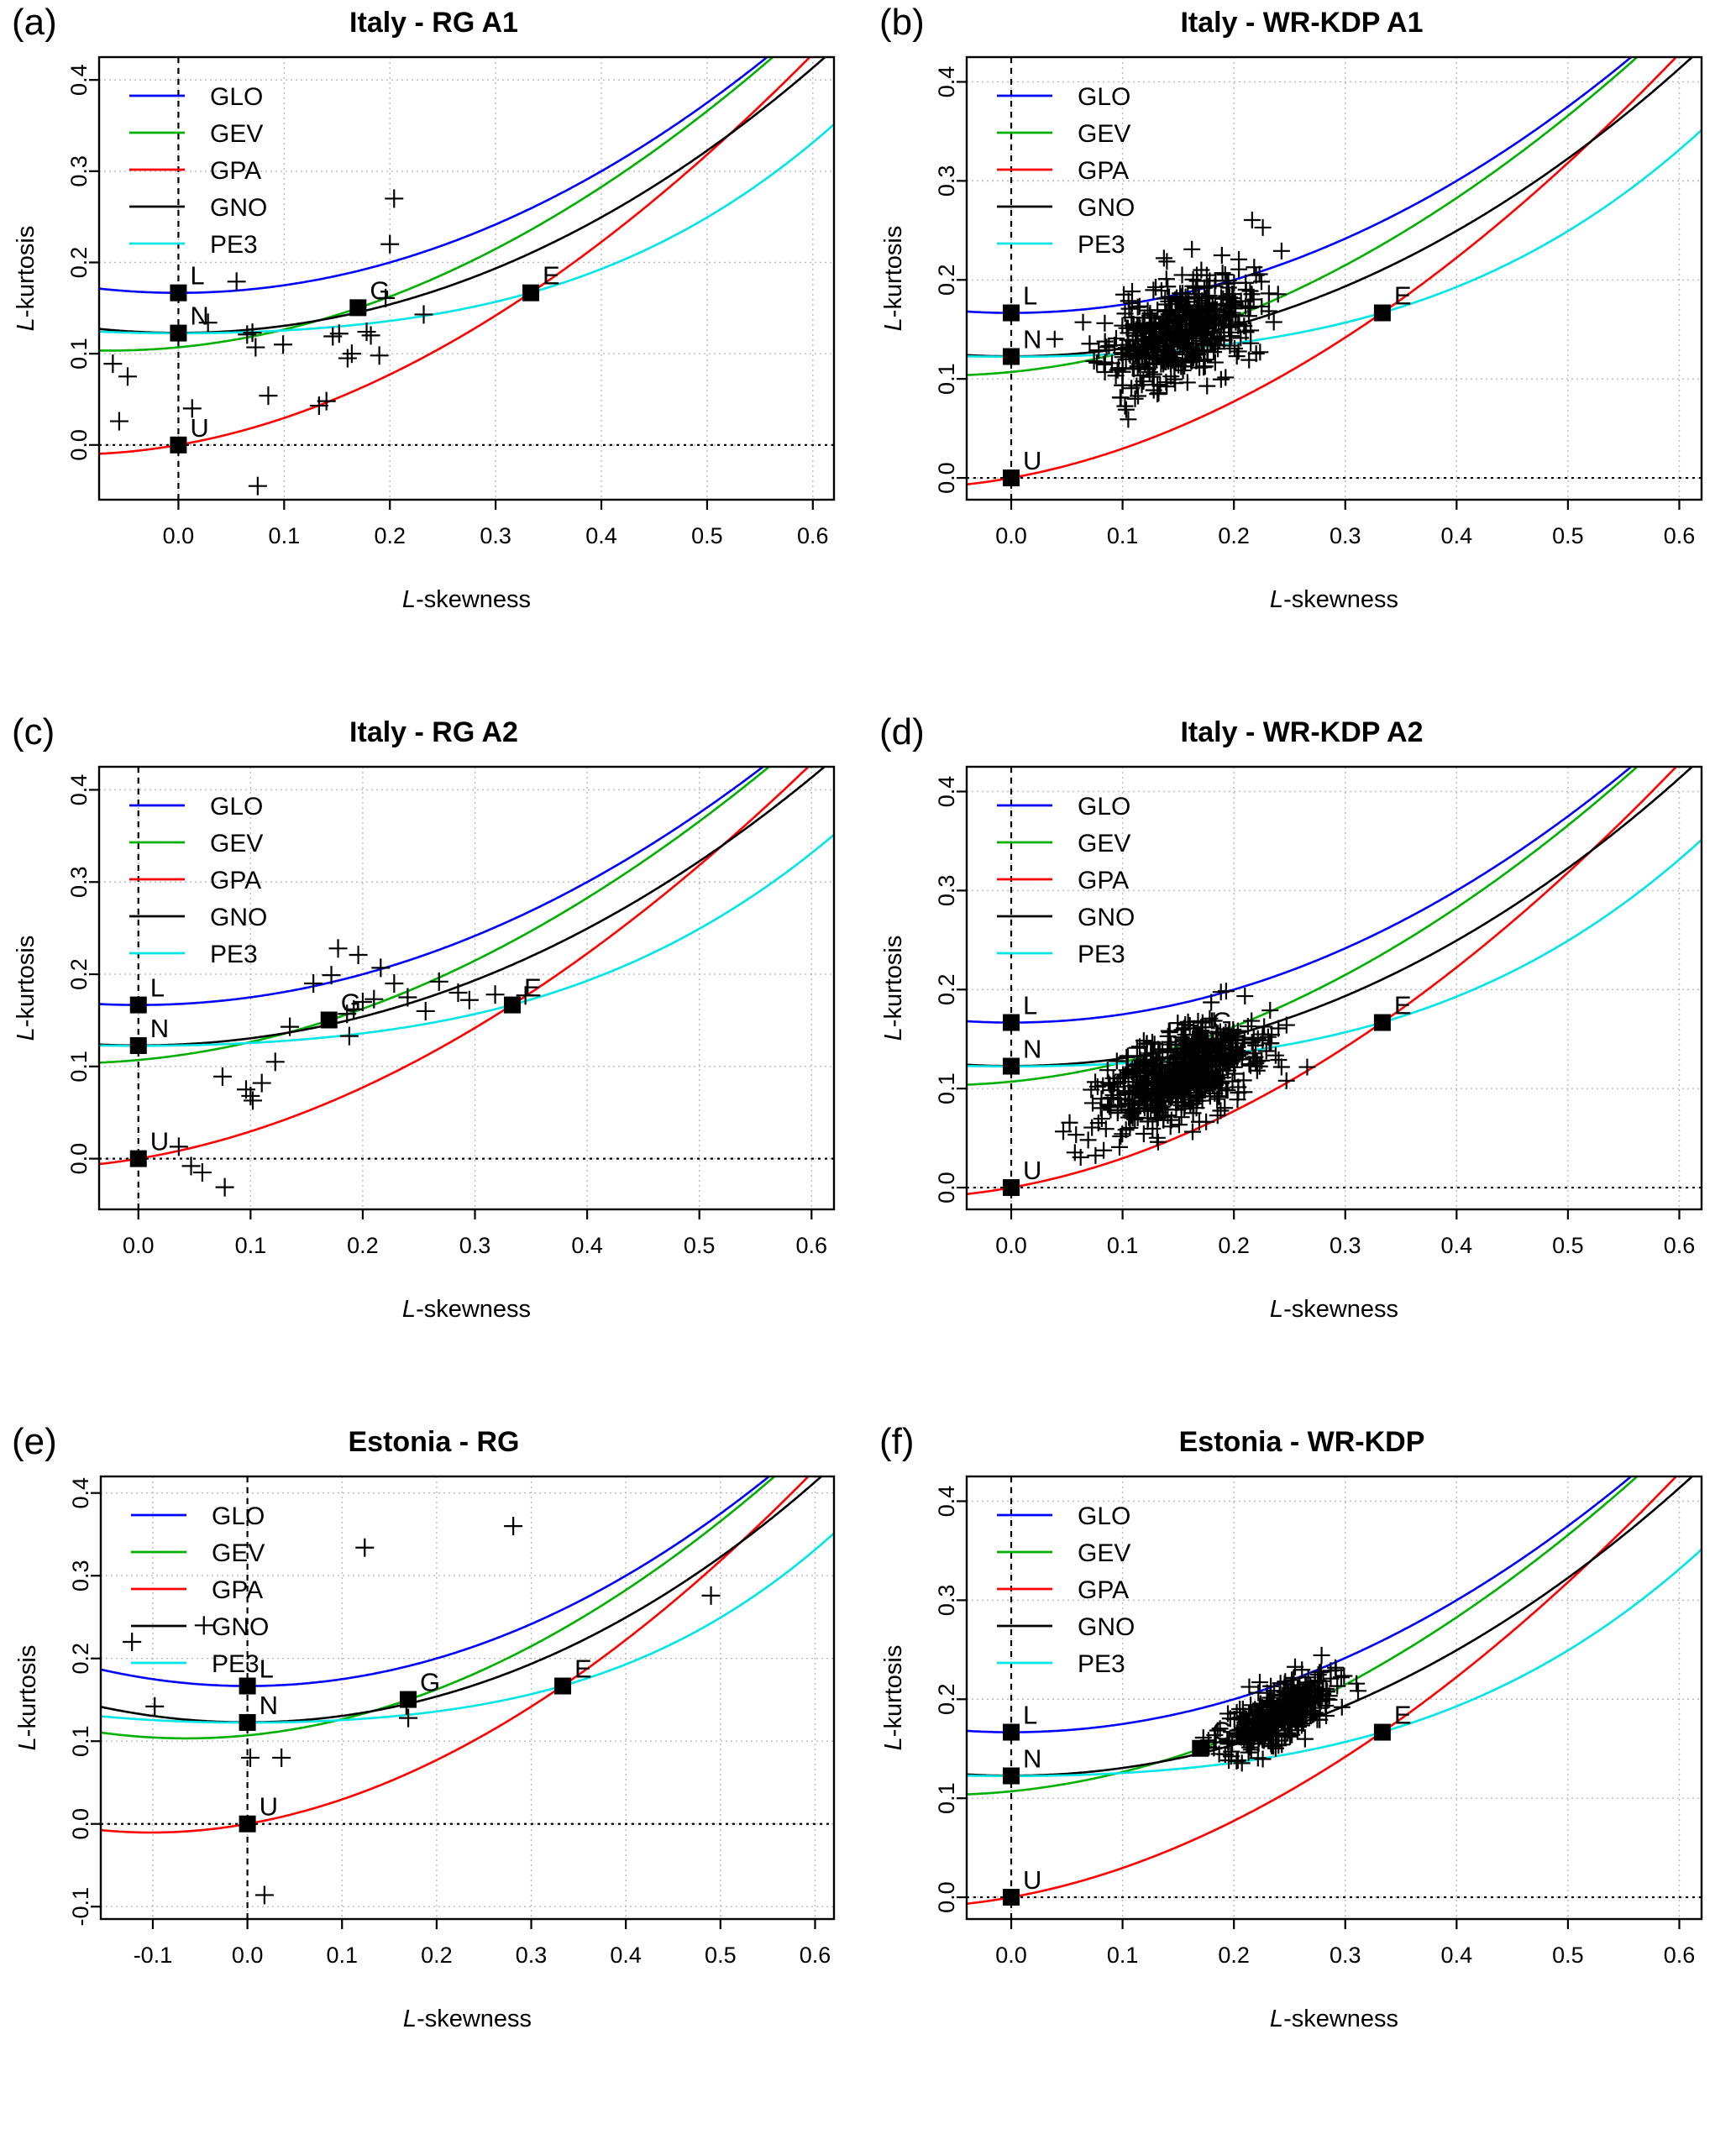 The width and height of the screenshot is (1736, 2129). Describe the element at coordinates (902, 732) in the screenshot. I see `panel-letter: (d)` at that location.